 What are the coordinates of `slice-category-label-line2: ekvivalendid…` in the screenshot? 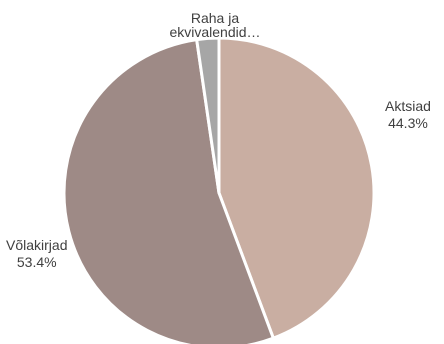 It's located at (215, 32).